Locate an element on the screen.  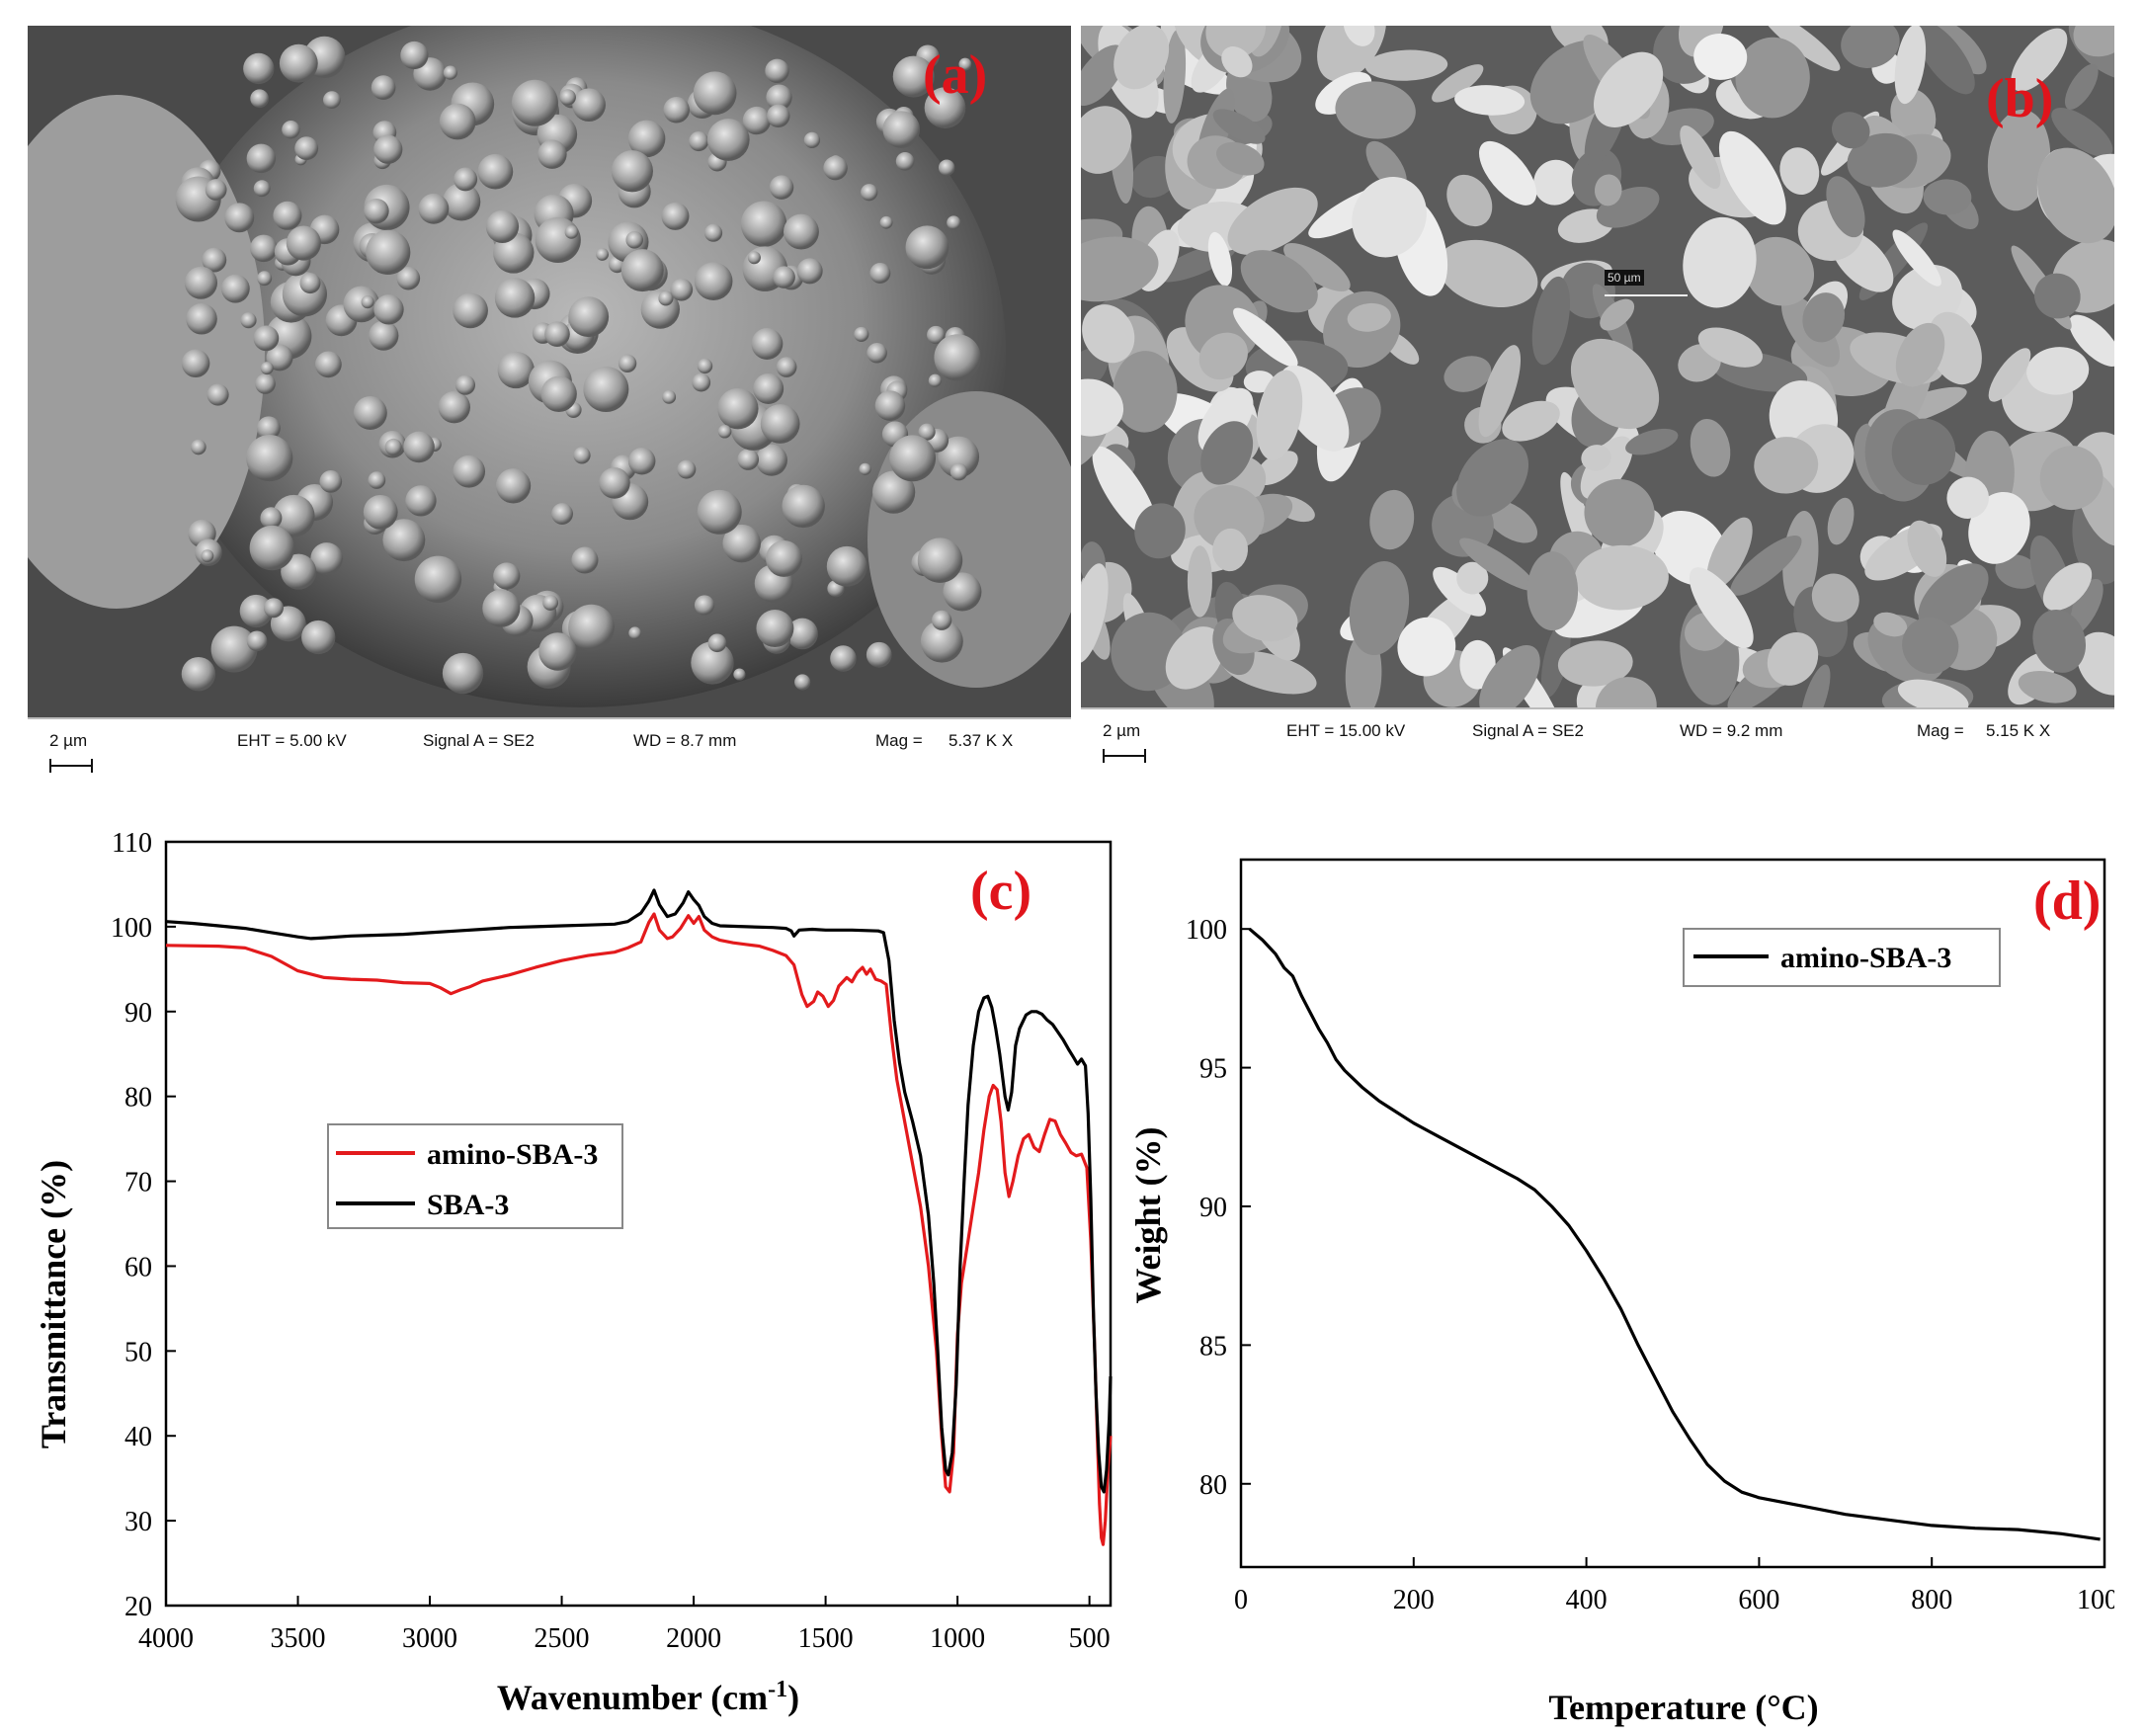
tga-y-axis-label: Weight (%) is located at coordinates (1148, 1216).